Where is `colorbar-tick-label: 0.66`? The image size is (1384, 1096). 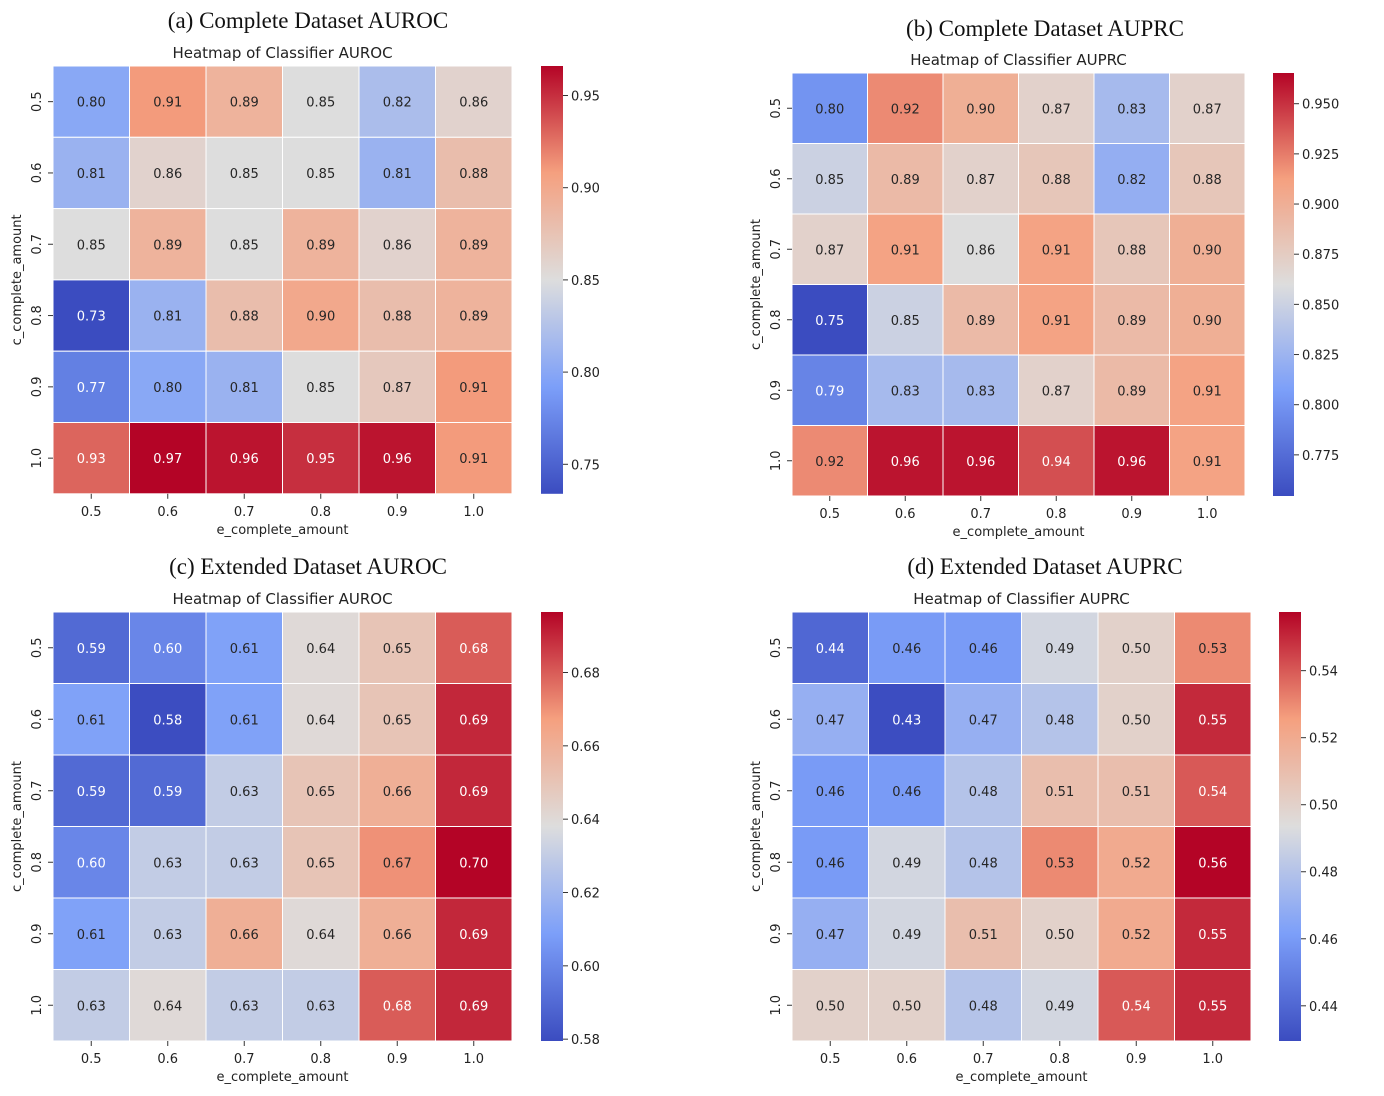
colorbar-tick-label: 0.66 is located at coordinates (585, 747).